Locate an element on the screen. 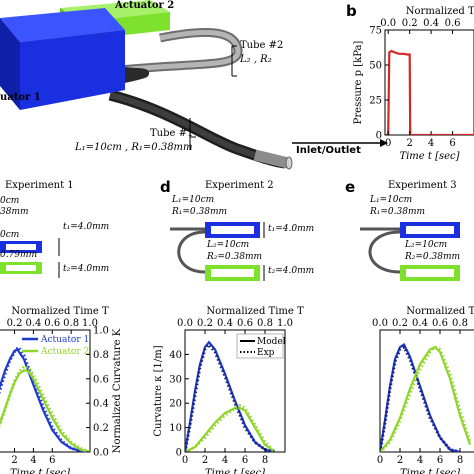 The width and height of the screenshot is (474, 474). panel-c-schematic is located at coordinates (21, 257).